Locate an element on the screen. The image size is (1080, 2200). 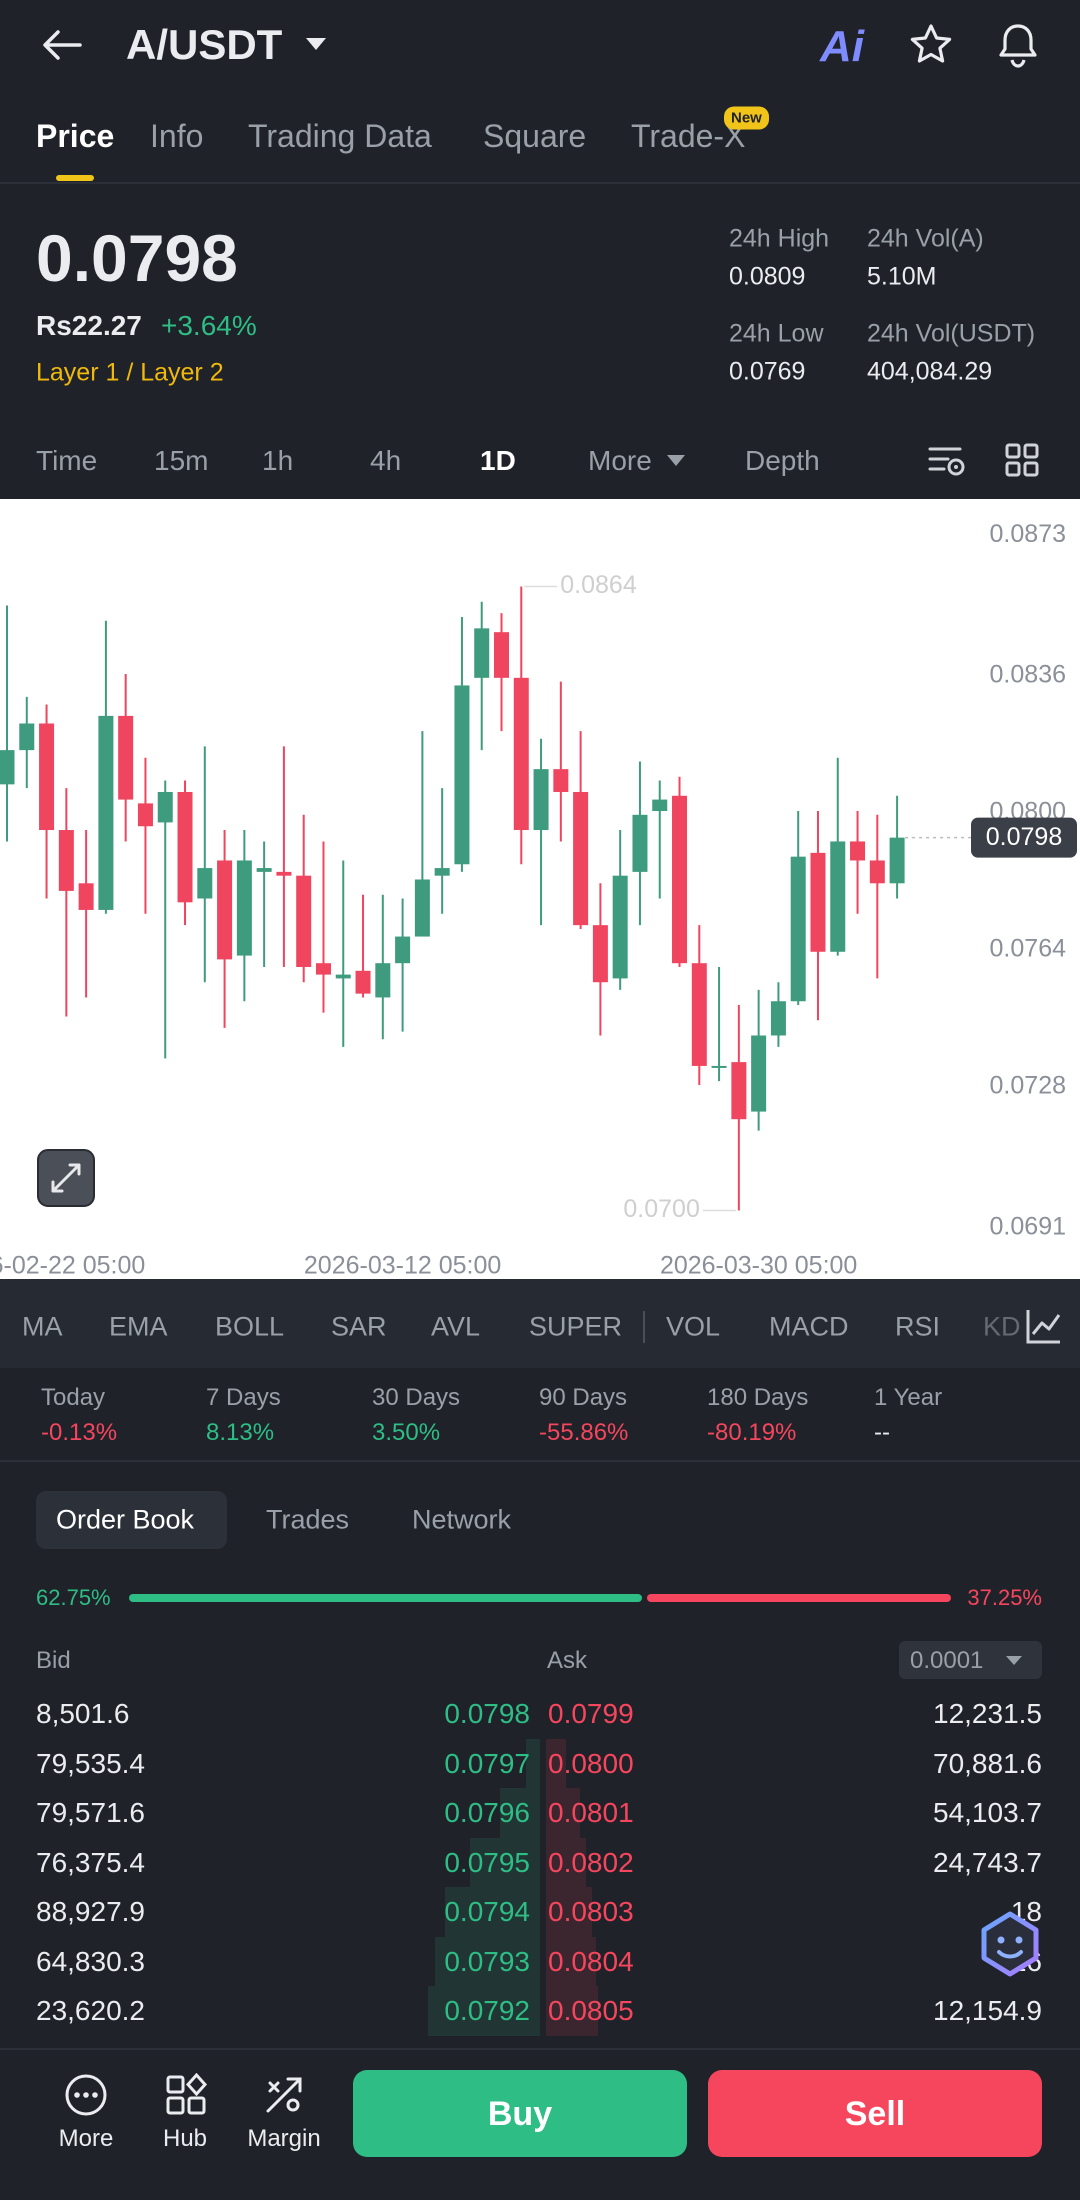
pair-dropdown is located at coordinates (316, 44).